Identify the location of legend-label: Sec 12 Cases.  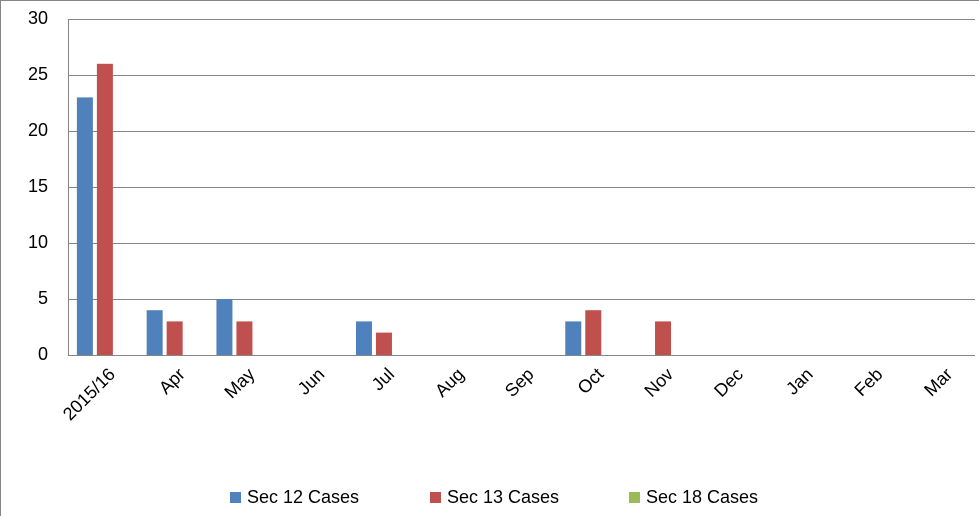
(303, 497).